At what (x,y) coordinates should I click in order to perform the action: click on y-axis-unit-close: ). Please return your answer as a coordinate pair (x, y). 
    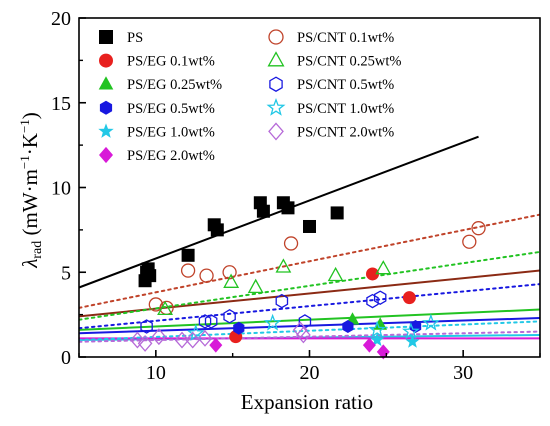
    Looking at the image, I should click on (30, 115).